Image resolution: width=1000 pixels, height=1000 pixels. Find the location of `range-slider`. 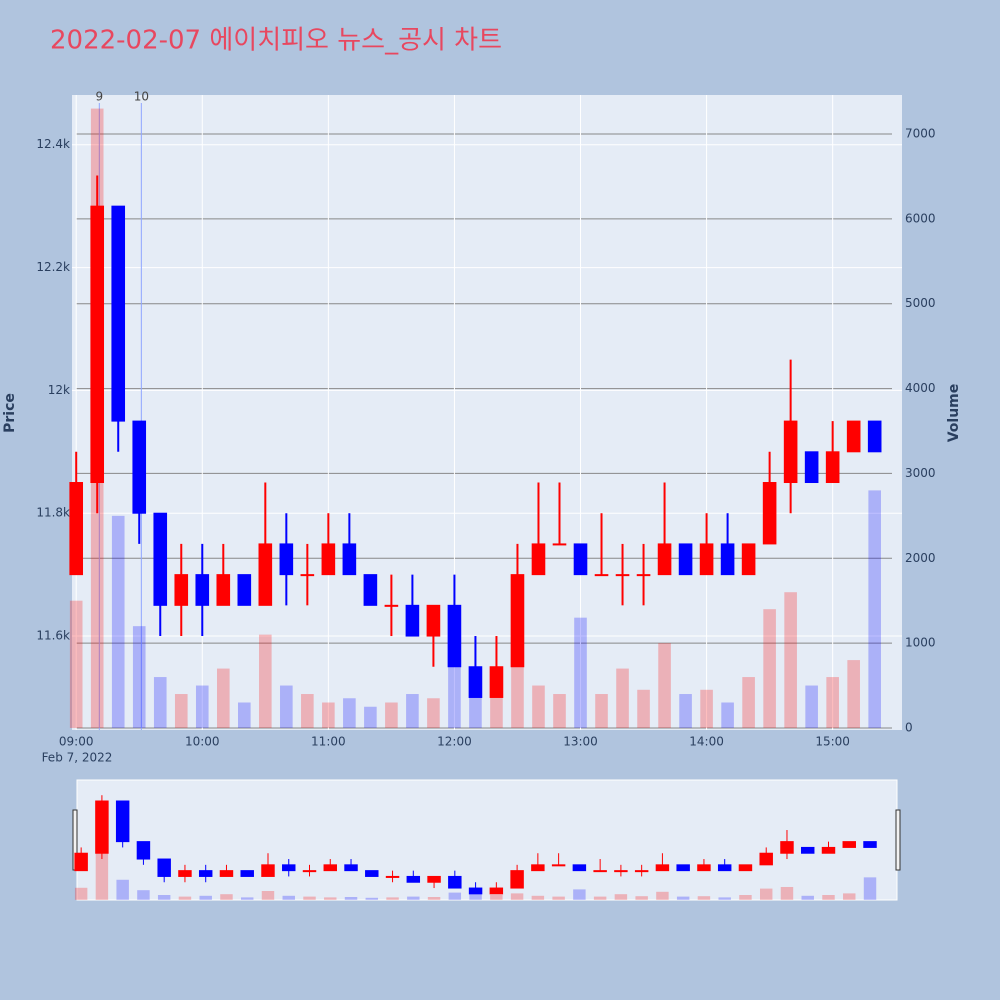

range-slider is located at coordinates (487, 840).